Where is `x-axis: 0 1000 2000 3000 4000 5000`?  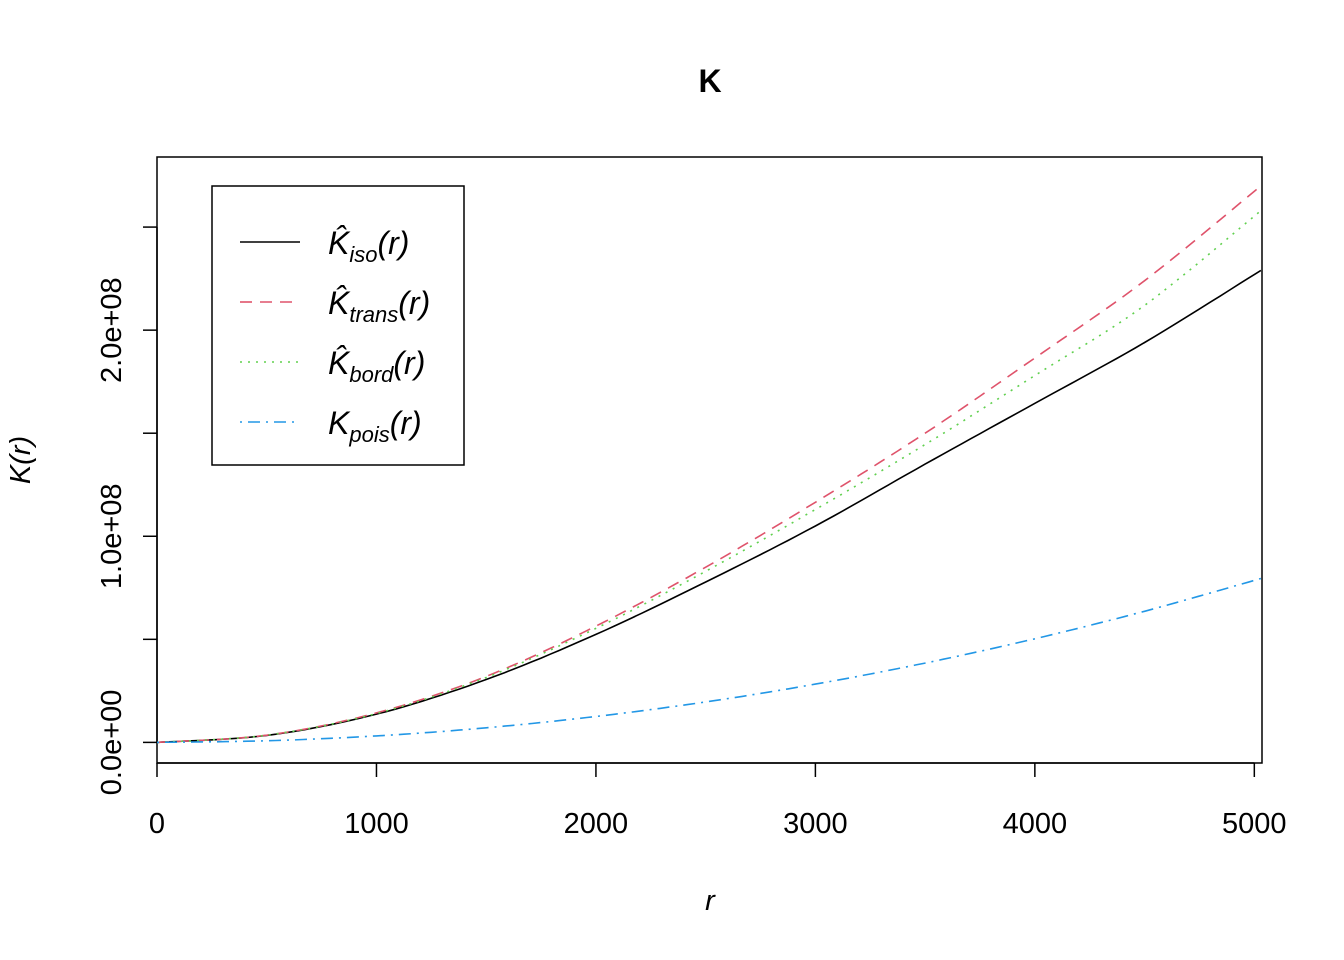 x-axis: 0 1000 2000 3000 4000 5000 is located at coordinates (718, 801).